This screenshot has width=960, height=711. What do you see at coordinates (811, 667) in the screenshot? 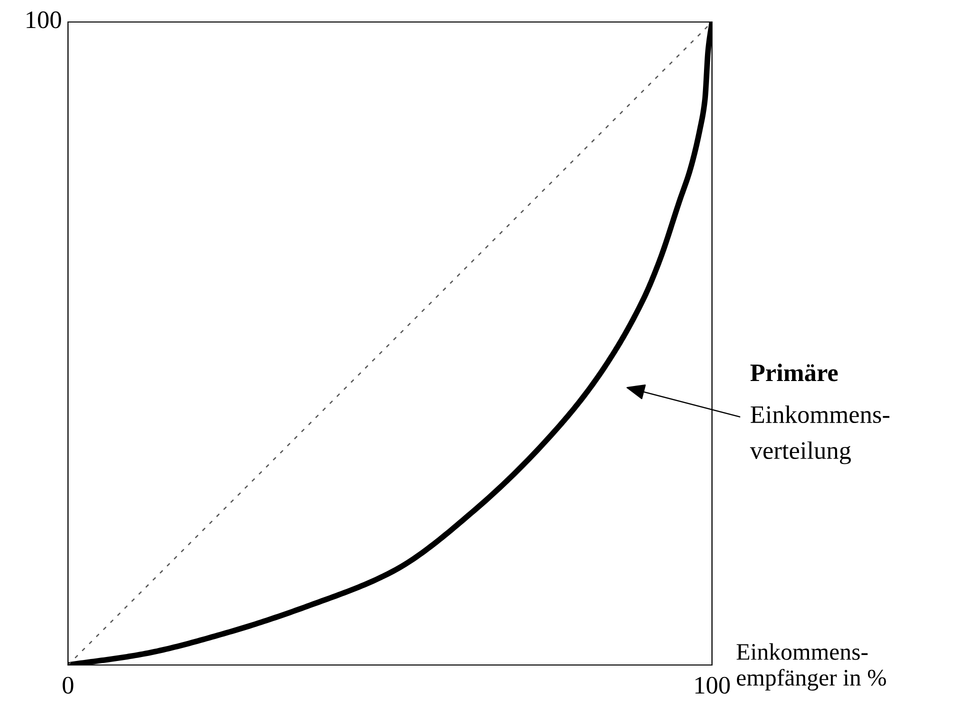
I see `x-axis-title: Einkommens- empfänger in %` at bounding box center [811, 667].